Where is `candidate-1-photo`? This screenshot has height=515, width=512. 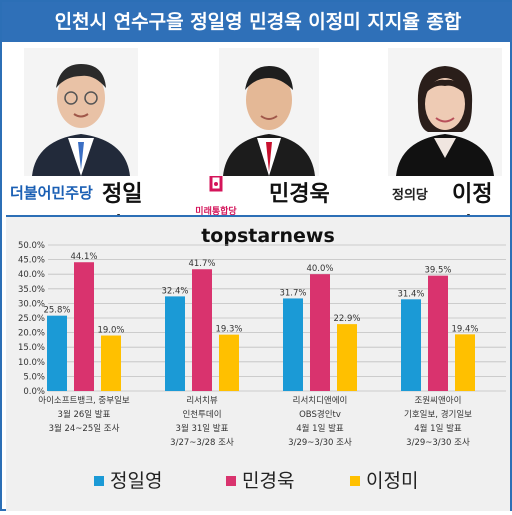 candidate-1-photo is located at coordinates (81, 112).